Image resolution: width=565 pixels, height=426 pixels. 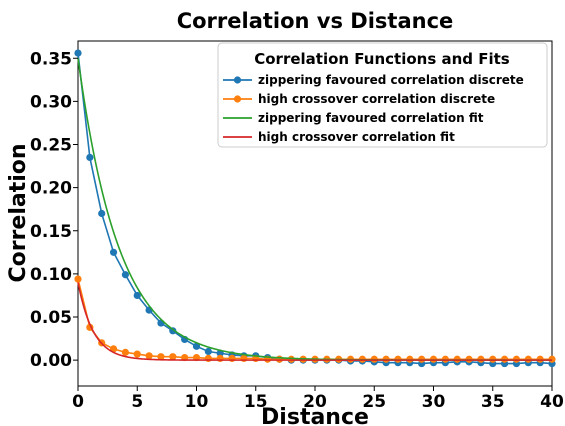 I want to click on y-tick-label: 0.35, so click(x=51, y=59).